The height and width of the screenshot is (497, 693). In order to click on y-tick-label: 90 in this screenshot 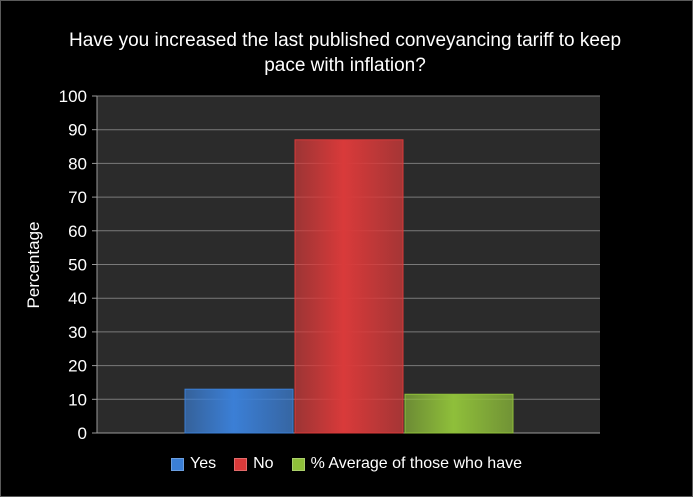, I will do `click(77, 130)`.